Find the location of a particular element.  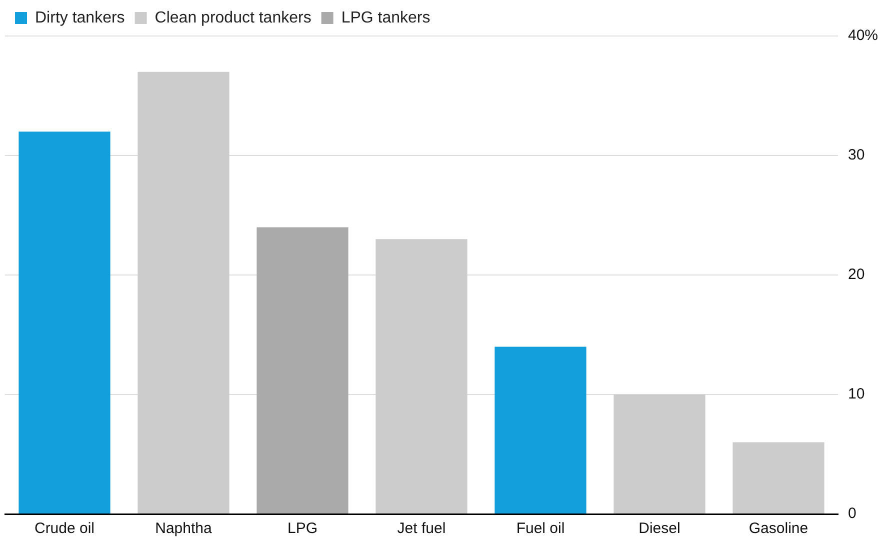

x-tick-label: Jet fuel is located at coordinates (421, 529).